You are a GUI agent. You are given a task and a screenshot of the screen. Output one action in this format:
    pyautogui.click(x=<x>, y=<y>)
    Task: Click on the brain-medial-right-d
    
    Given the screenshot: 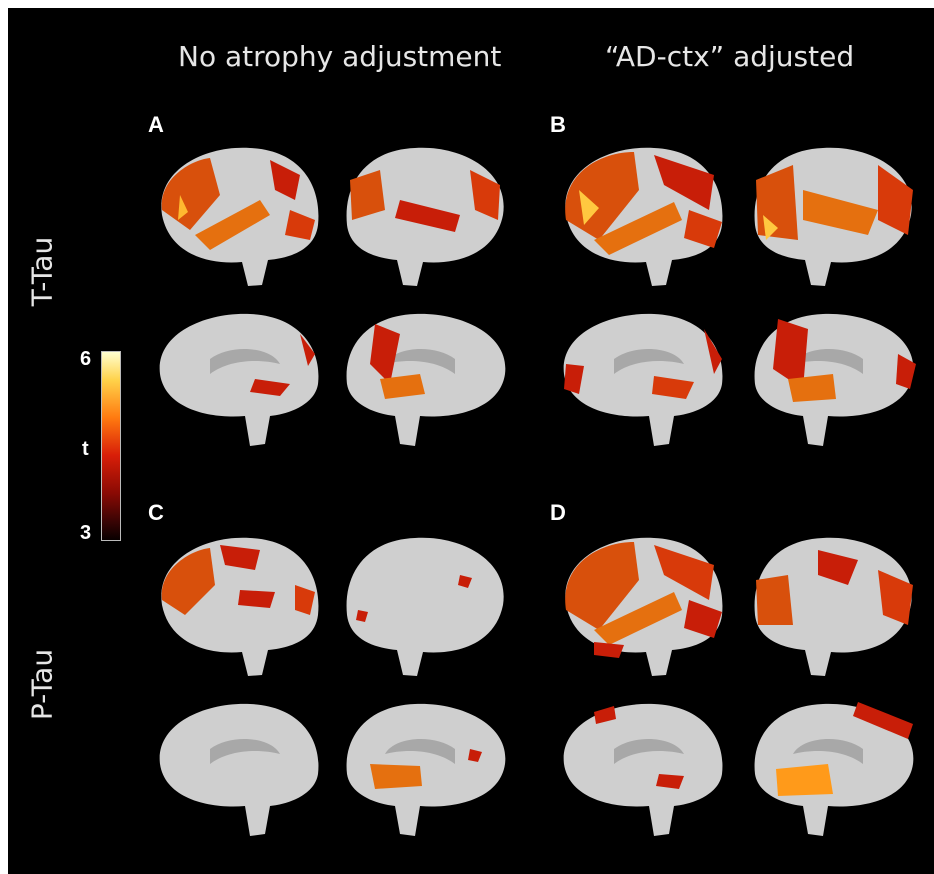 What is the action you would take?
    pyautogui.click(x=835, y=769)
    